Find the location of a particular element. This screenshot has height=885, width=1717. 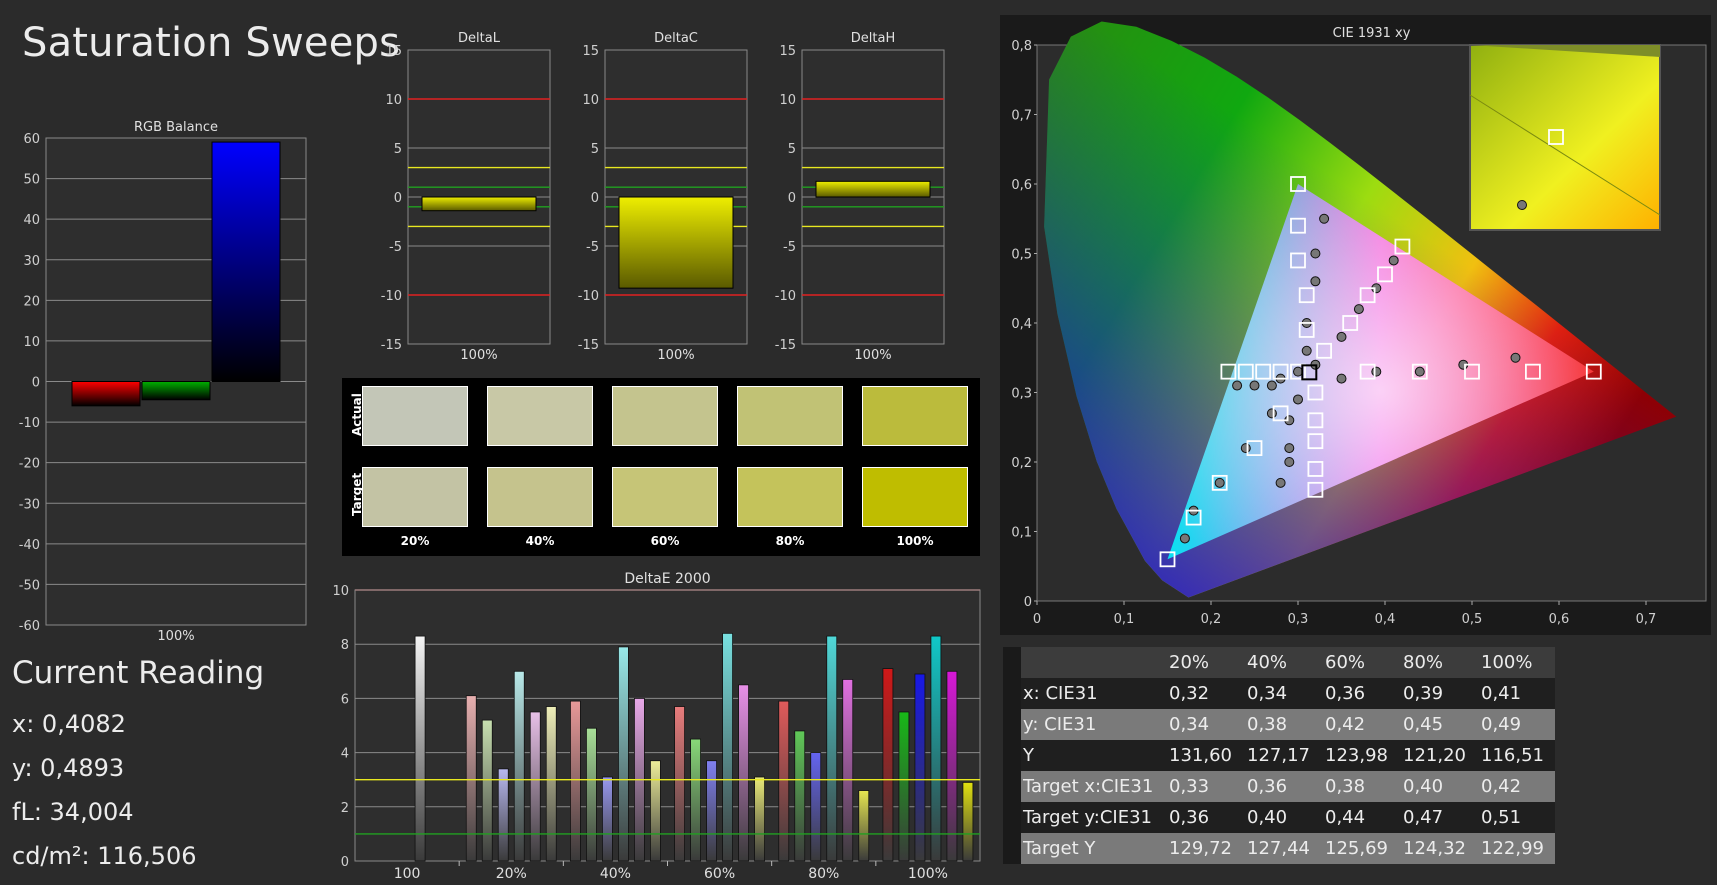

table-cell: 127,17 is located at coordinates (1282, 755).